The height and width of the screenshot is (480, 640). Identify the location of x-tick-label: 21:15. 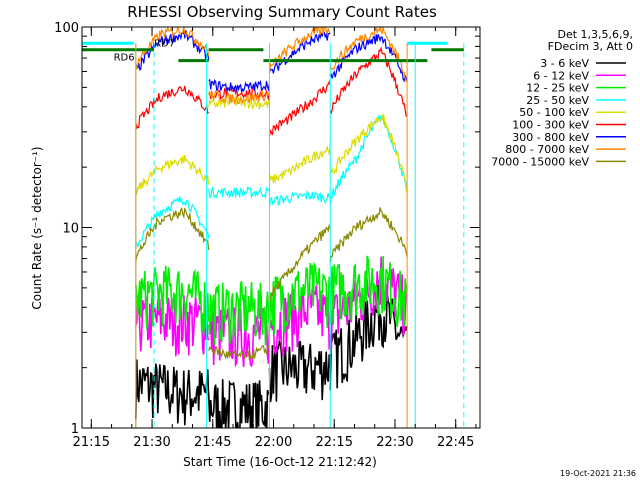
(91, 442).